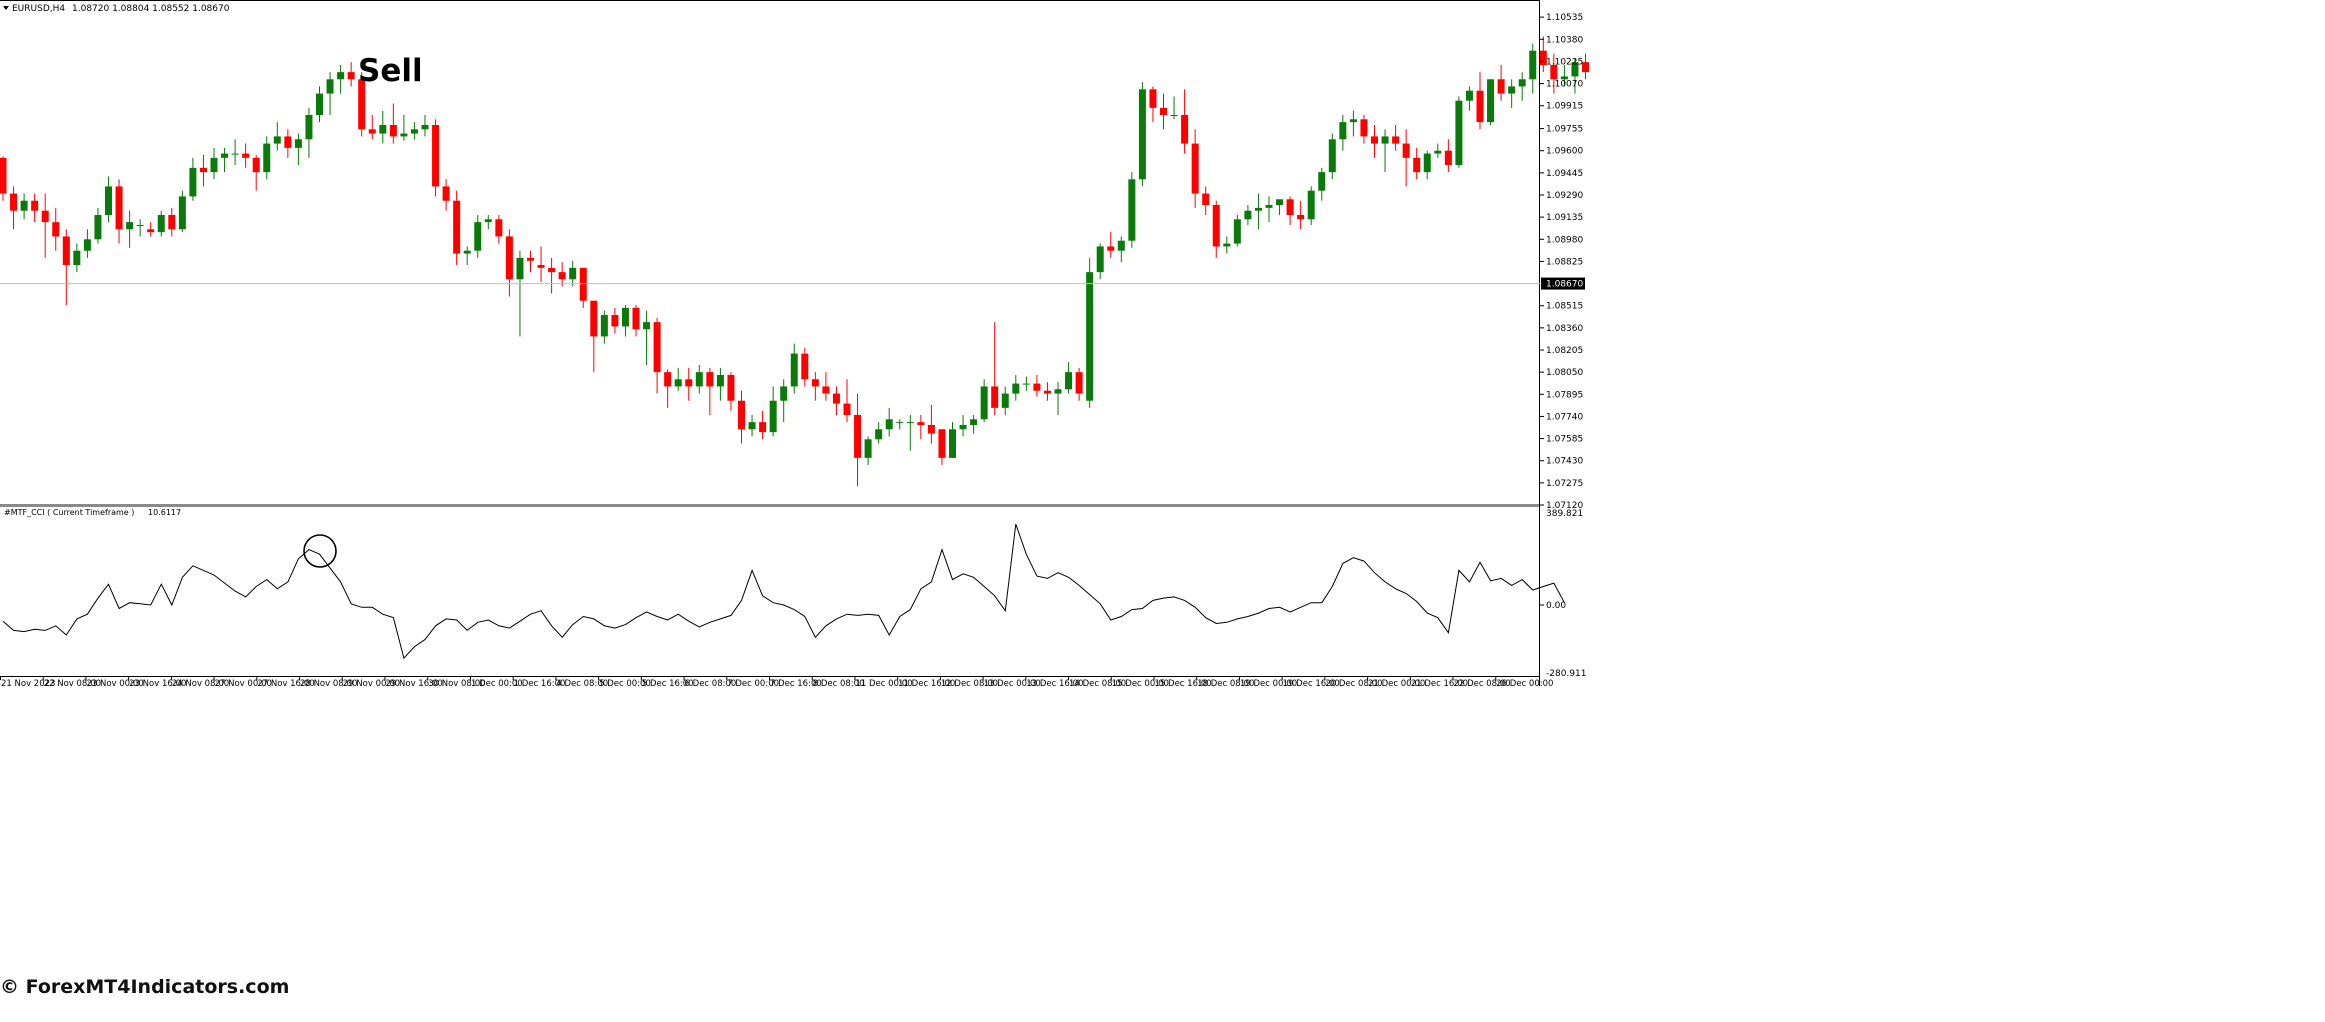 Image resolution: width=2325 pixels, height=1022 pixels. Describe the element at coordinates (151, 9) in the screenshot. I see `ohlc-values: 1.08720 1.08804 1.08552 1.08670` at that location.